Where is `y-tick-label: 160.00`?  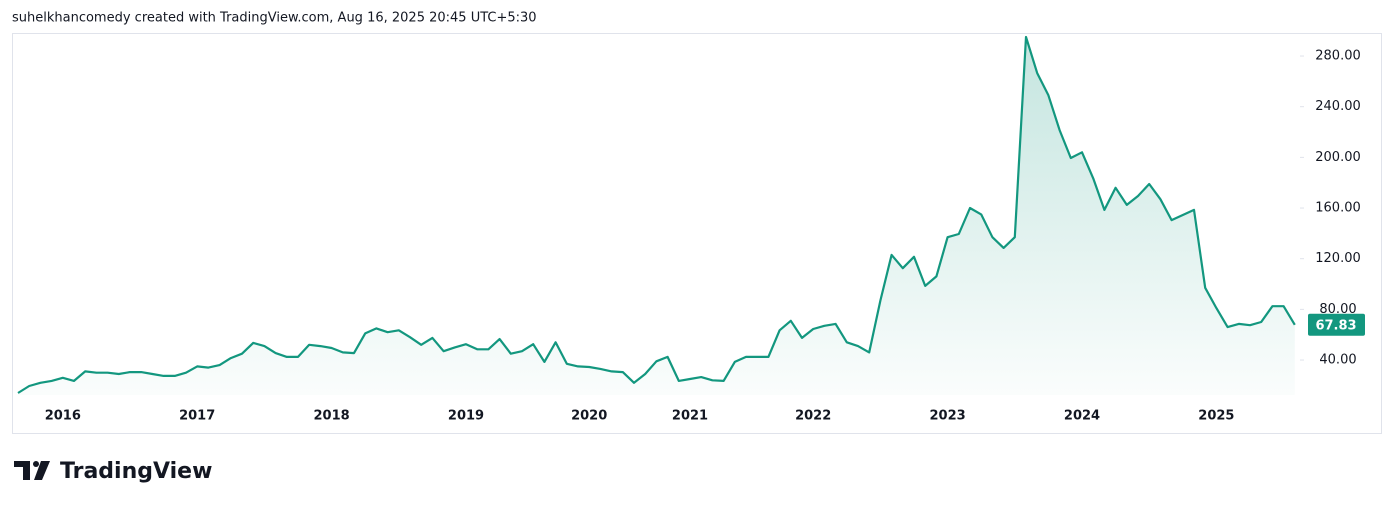 y-tick-label: 160.00 is located at coordinates (1338, 208).